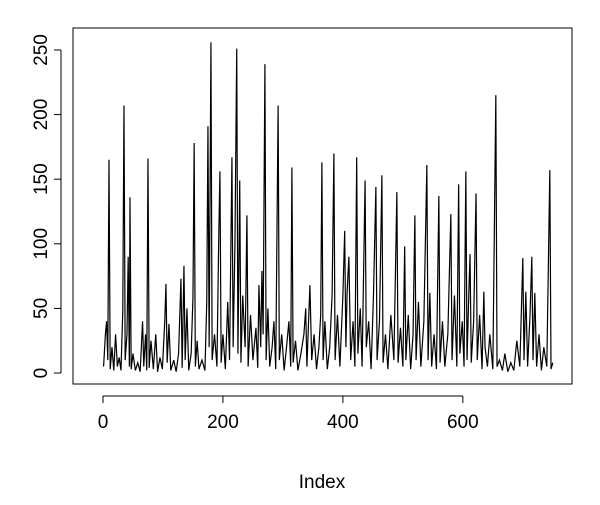  Describe the element at coordinates (322, 482) in the screenshot. I see `x-axis-label: Index` at that location.